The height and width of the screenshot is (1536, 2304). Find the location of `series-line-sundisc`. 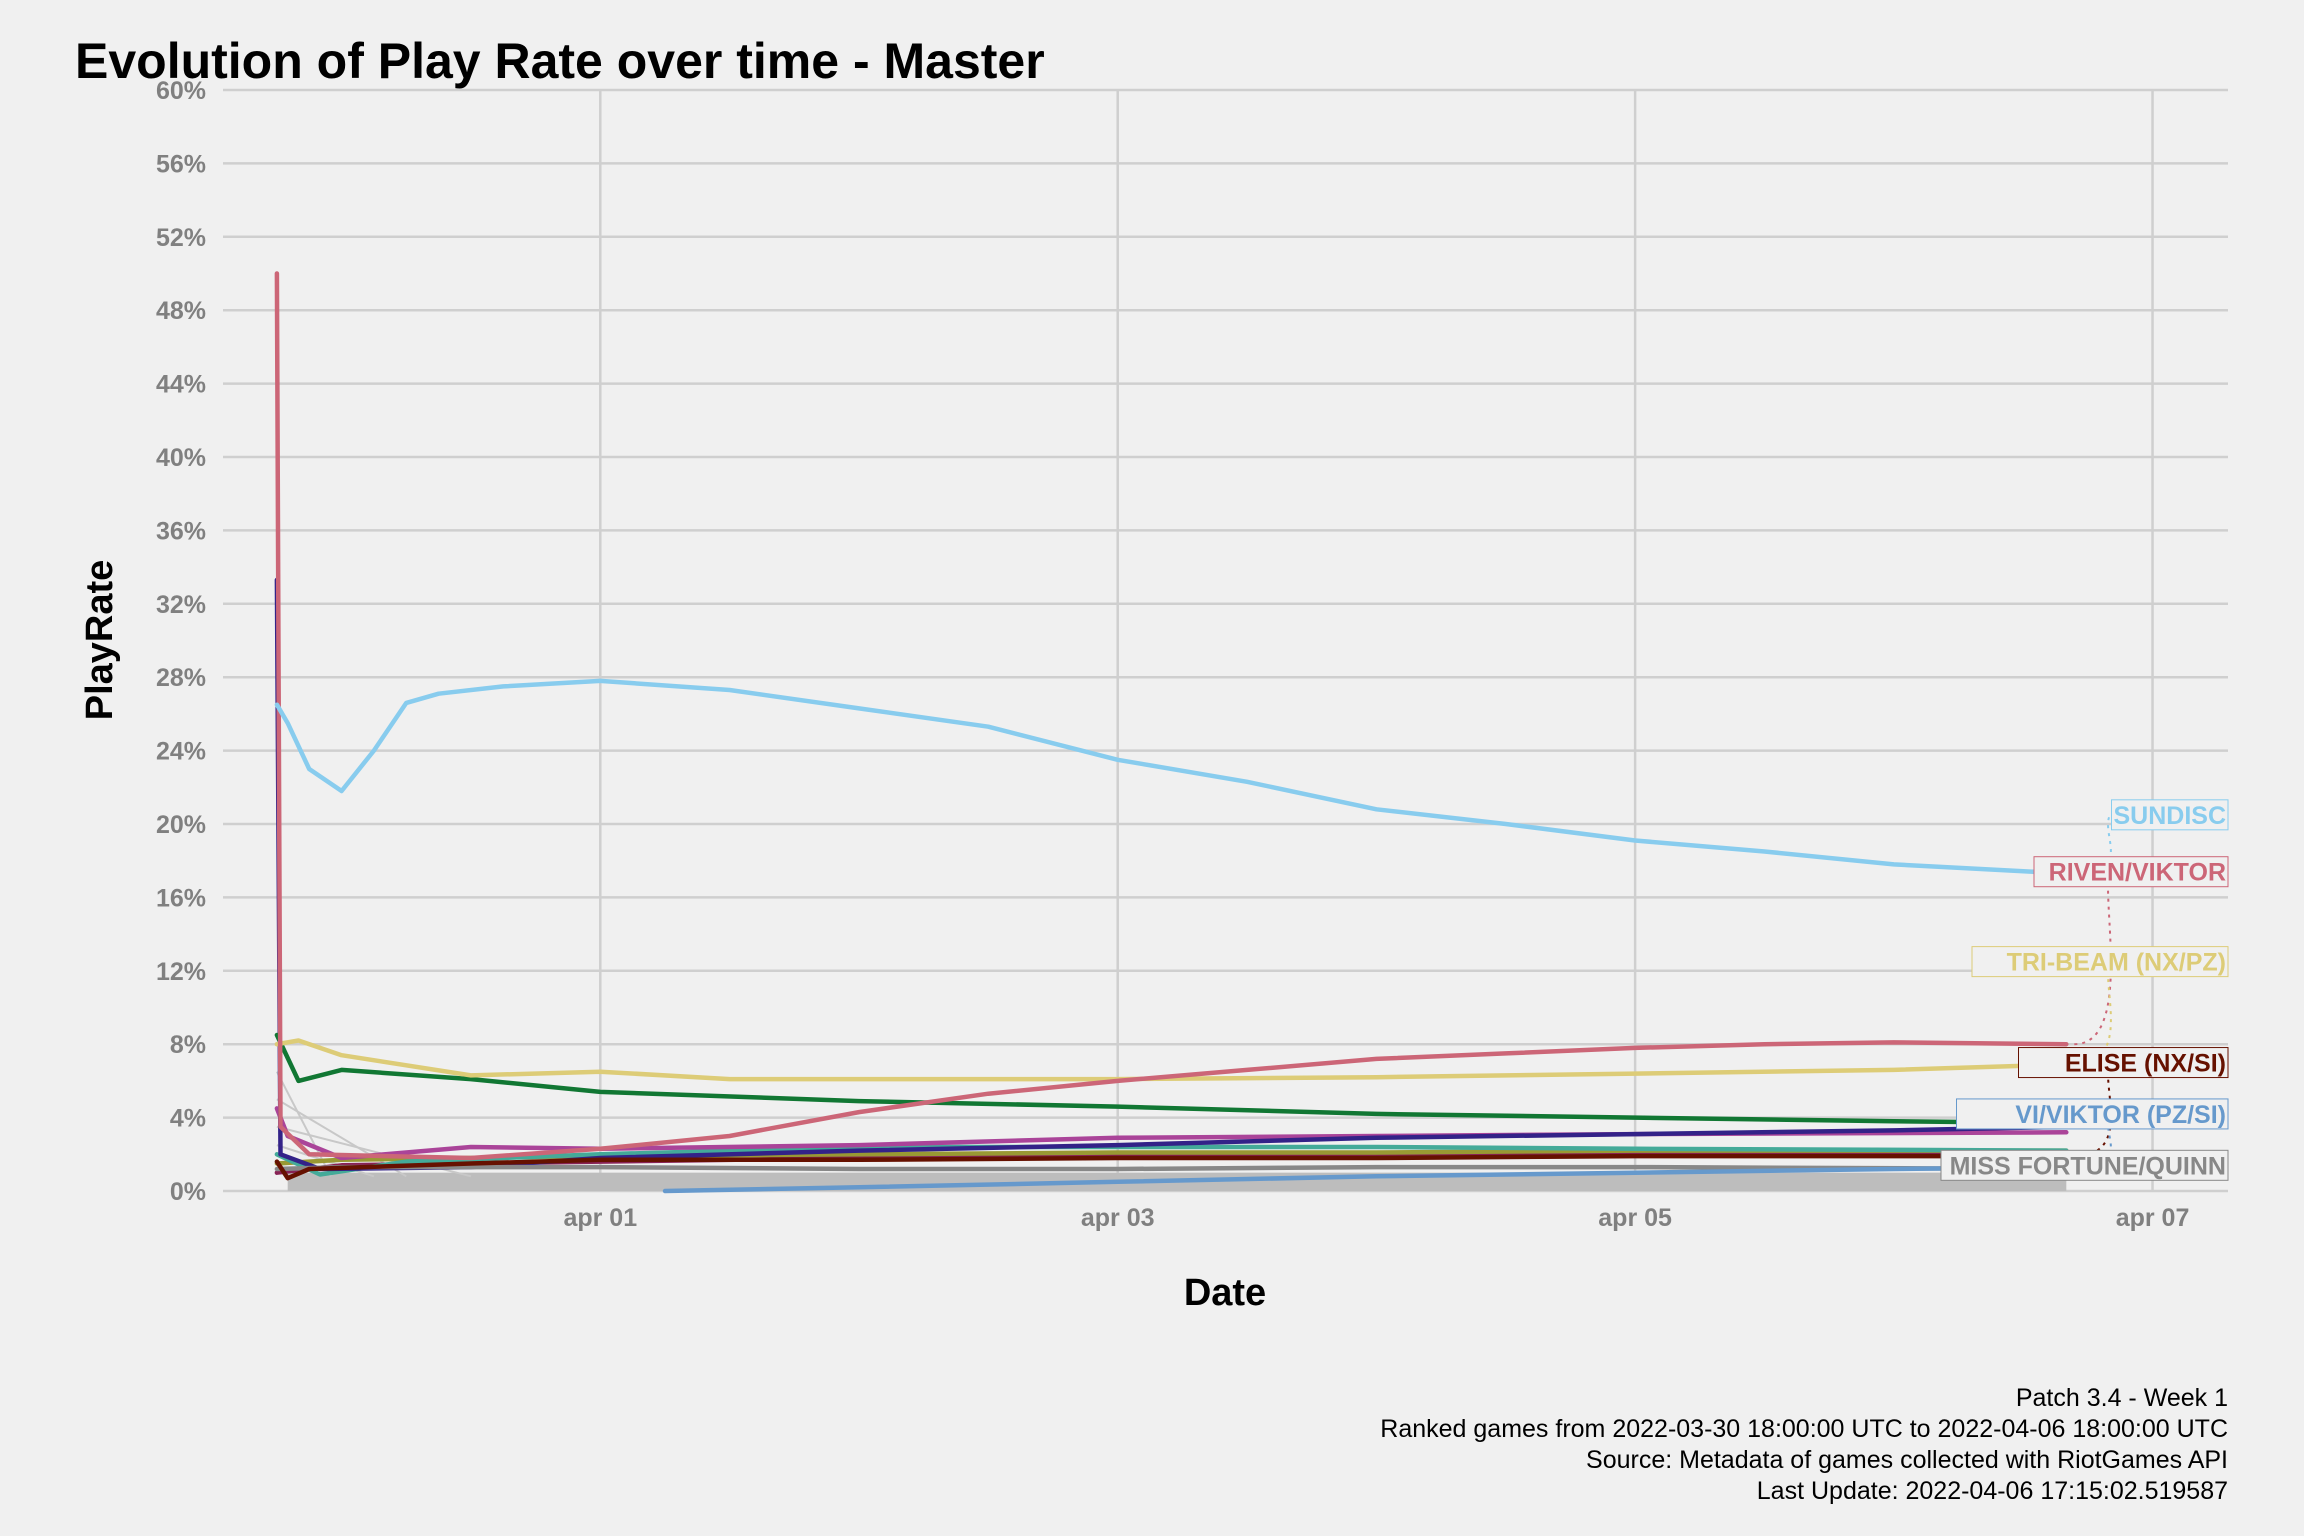

series-line-sundisc is located at coordinates (1171, 777).